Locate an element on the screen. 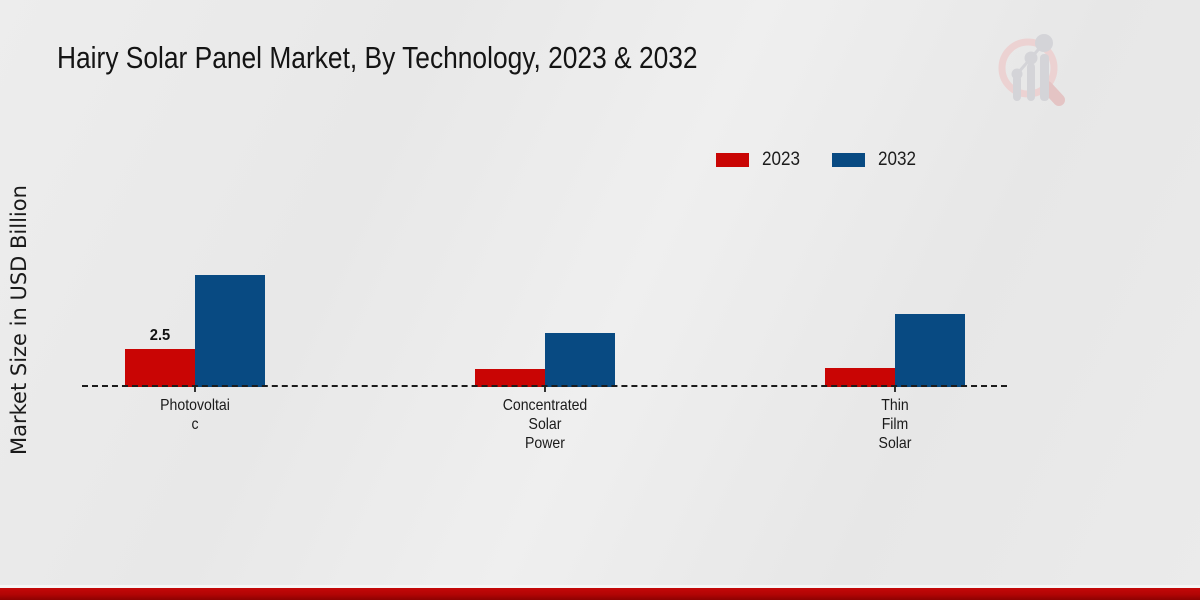 This screenshot has width=1200, height=600. legend-label: 2032 is located at coordinates (897, 159).